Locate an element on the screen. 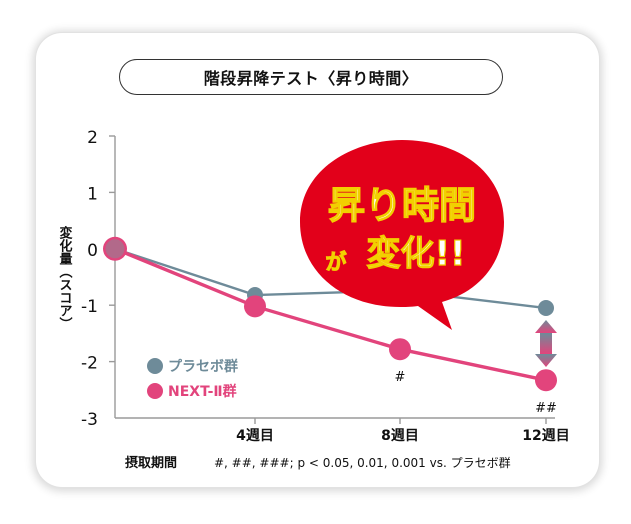 This screenshot has width=631, height=524. legend: プラセボ群 NEXT-Ⅱ群 is located at coordinates (192, 379).